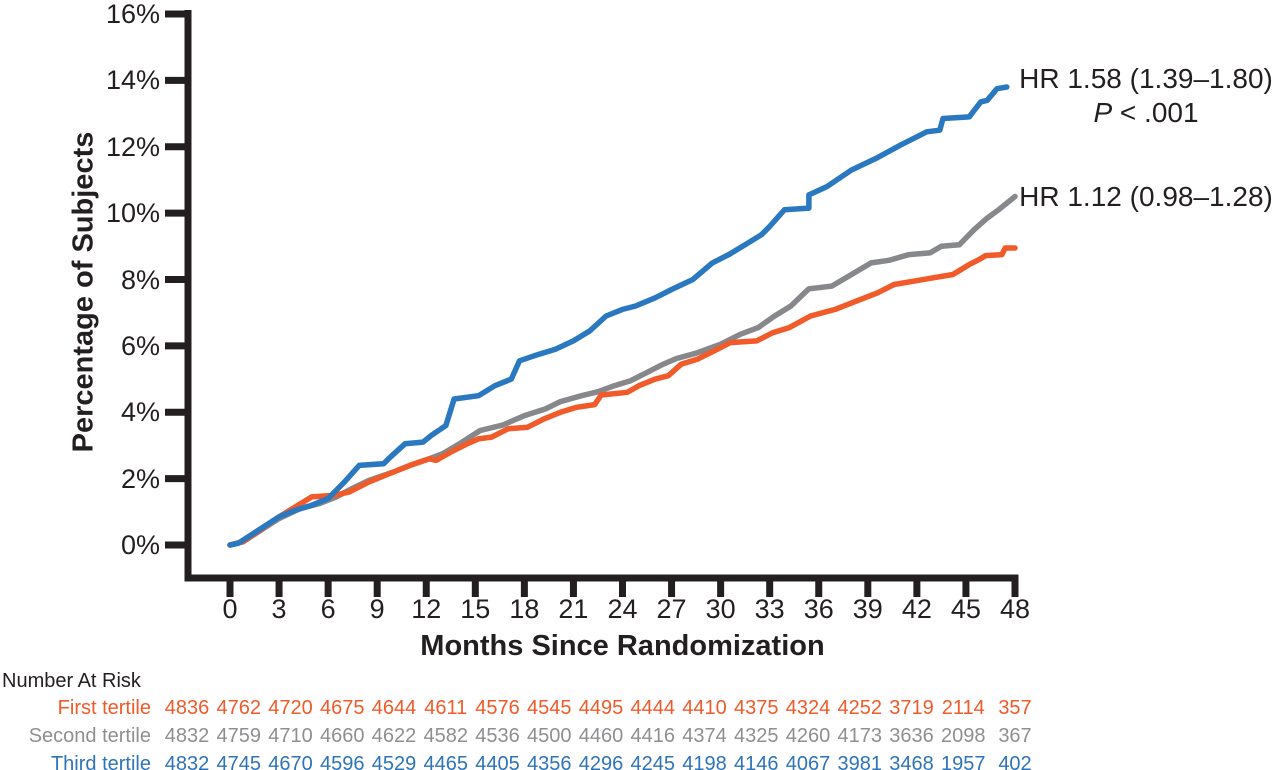 The image size is (1280, 770). I want to click on risk-value: 4460, so click(601, 736).